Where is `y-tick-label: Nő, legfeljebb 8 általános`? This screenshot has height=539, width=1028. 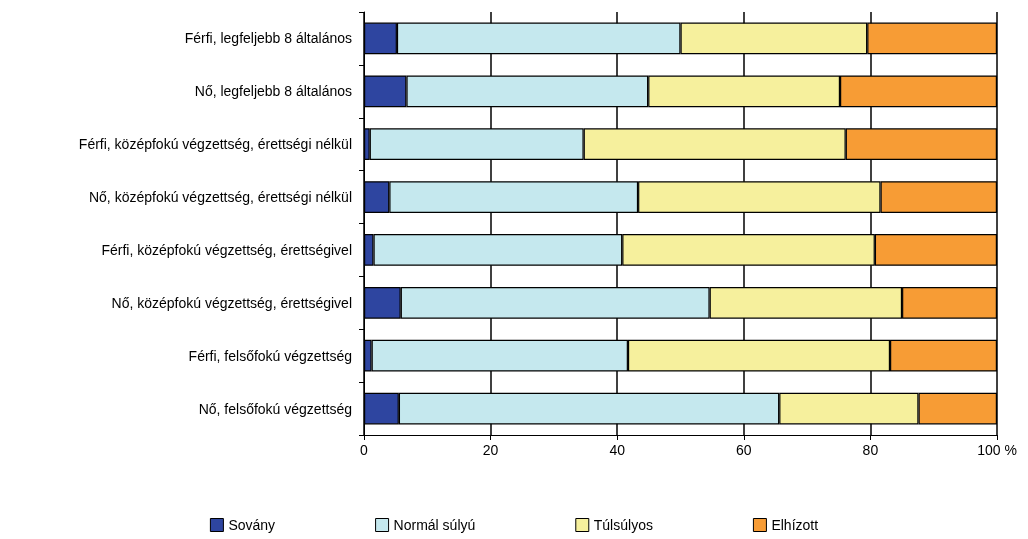
y-tick-label: Nő, legfeljebb 8 általános is located at coordinates (273, 91).